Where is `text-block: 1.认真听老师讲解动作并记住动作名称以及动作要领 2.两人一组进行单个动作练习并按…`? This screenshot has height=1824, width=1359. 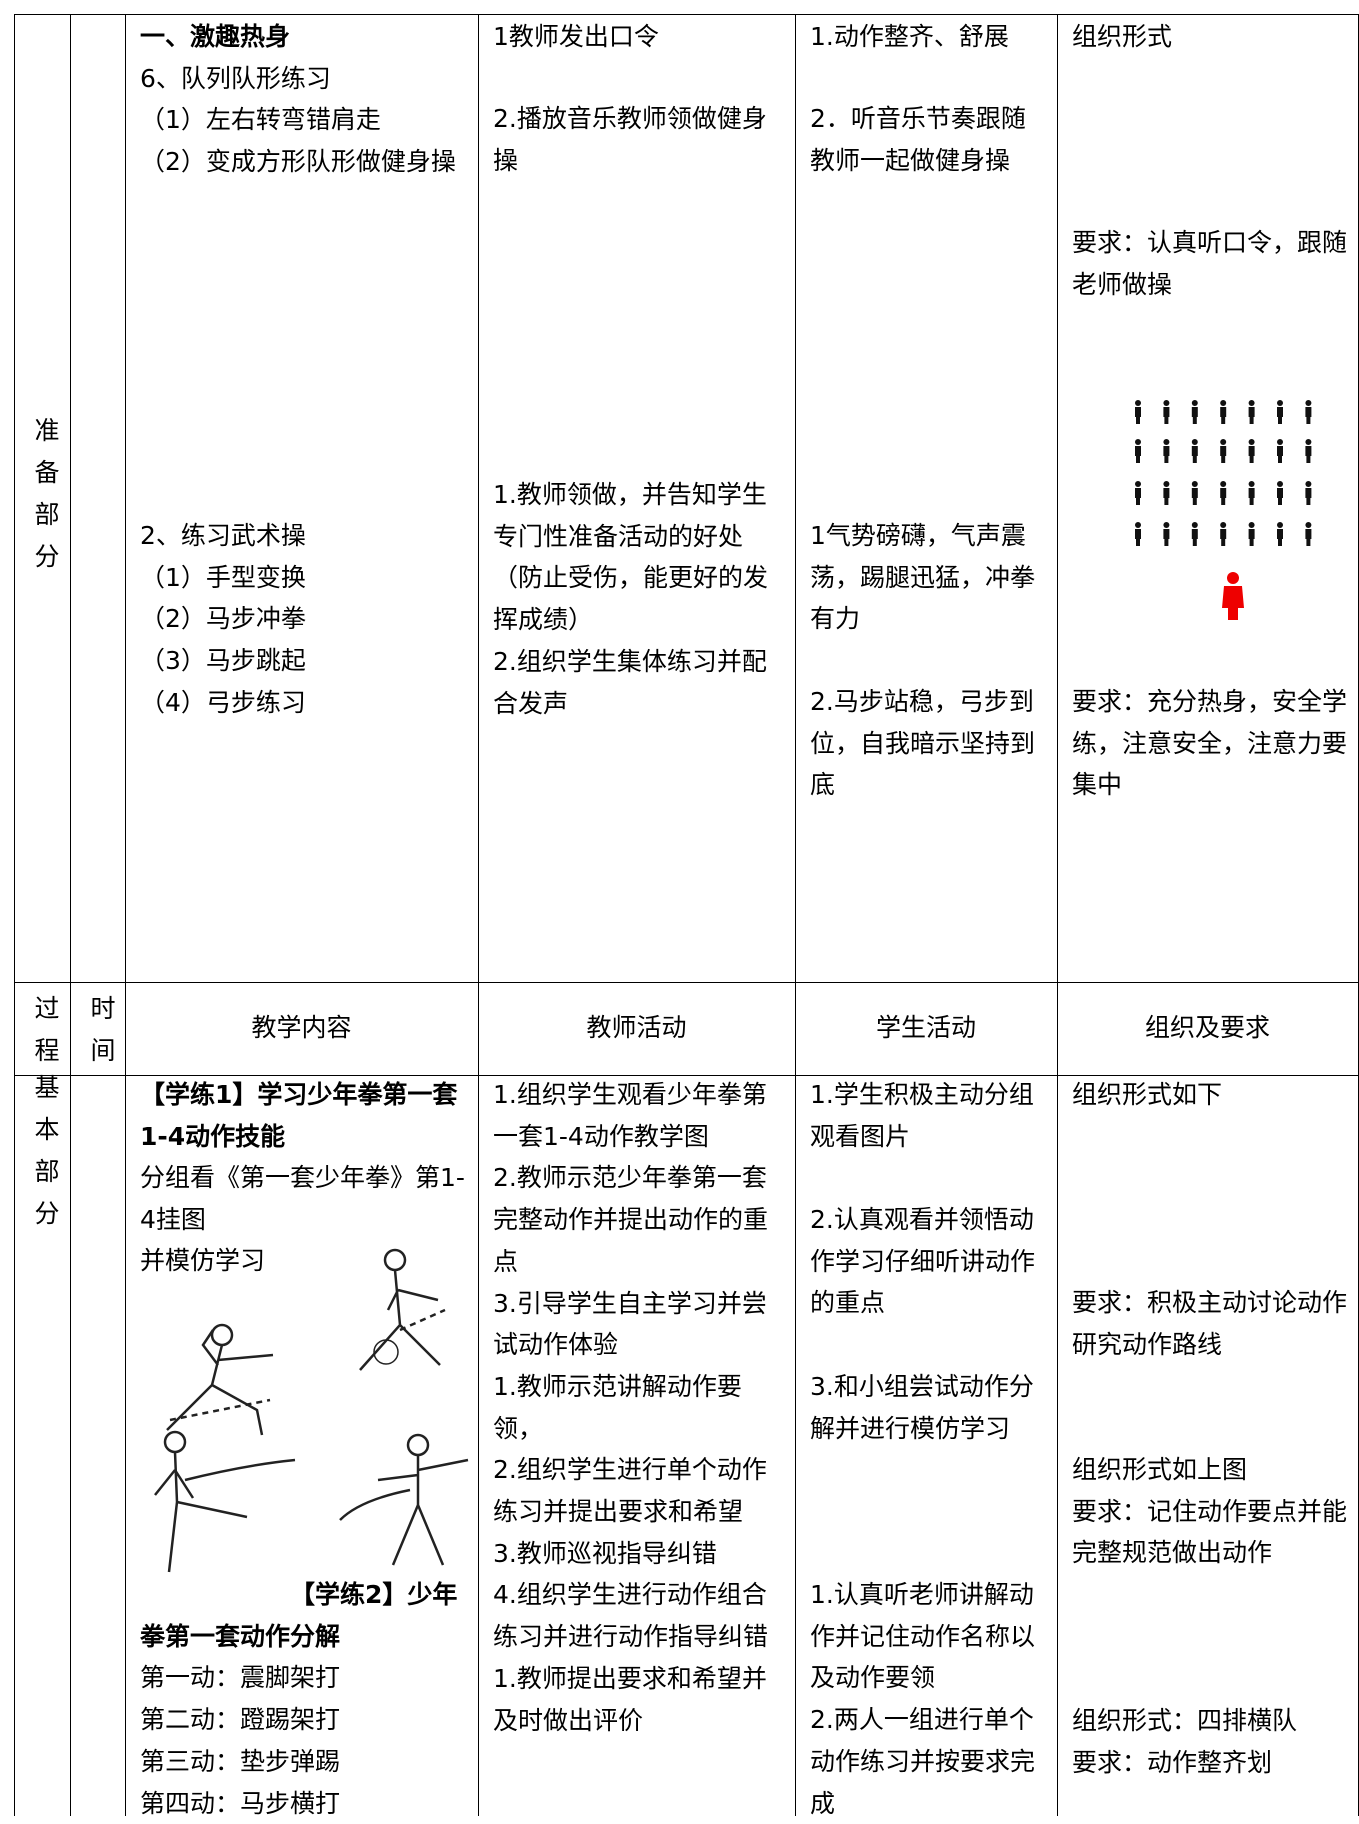 text-block: 1.认真听老师讲解动作并记住动作名称以及动作要领 2.两人一组进行单个动作练习并按… is located at coordinates (928, 1699).